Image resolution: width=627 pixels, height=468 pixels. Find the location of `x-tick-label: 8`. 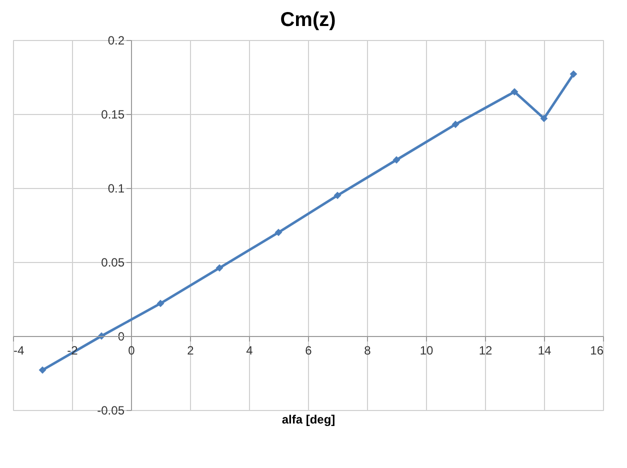

x-tick-label: 8 is located at coordinates (368, 351).